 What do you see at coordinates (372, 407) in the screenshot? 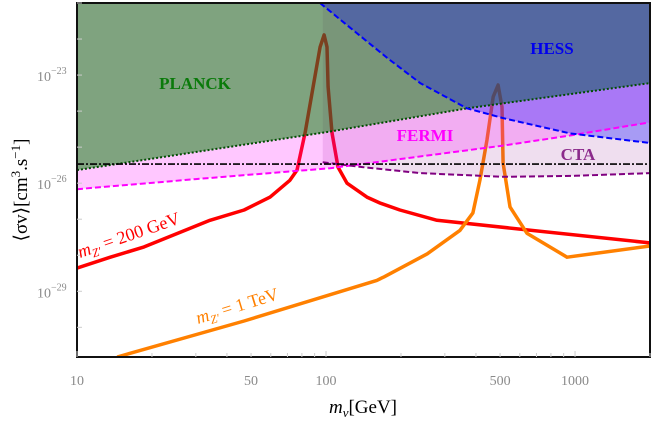
I see `x-title-unit: [GeV]` at bounding box center [372, 407].